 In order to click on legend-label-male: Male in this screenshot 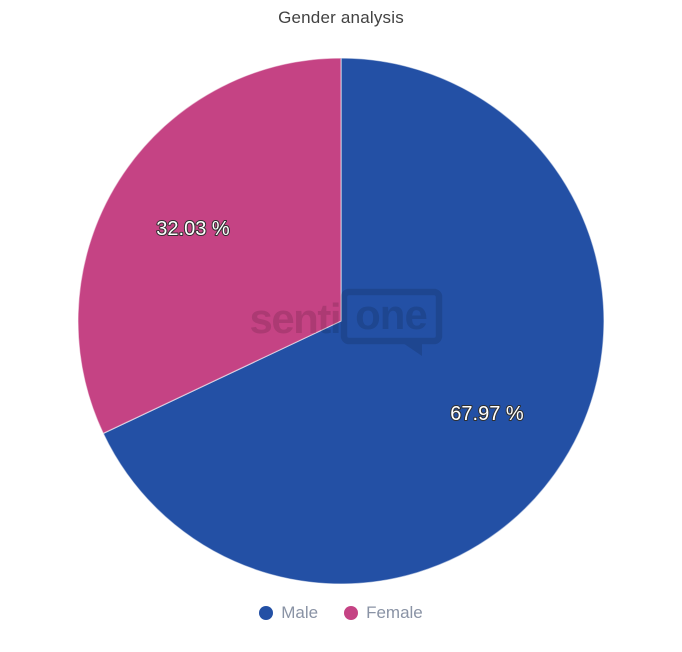, I will do `click(300, 612)`.